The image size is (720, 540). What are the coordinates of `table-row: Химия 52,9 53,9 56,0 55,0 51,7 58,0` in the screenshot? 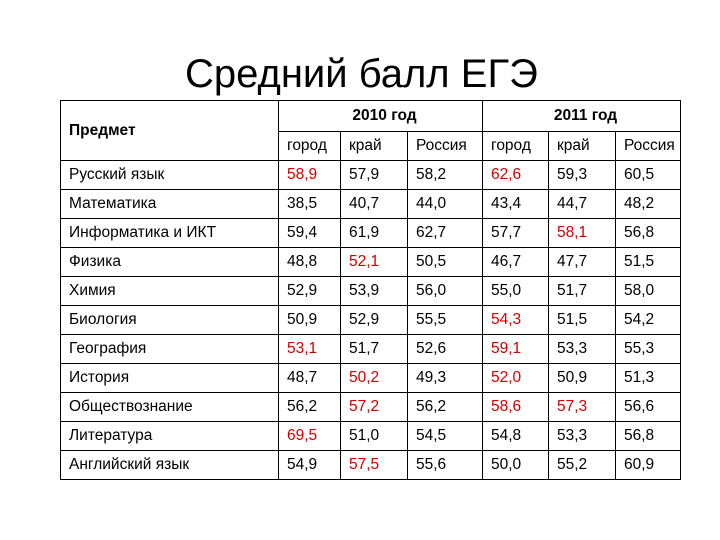 It's located at (370, 291).